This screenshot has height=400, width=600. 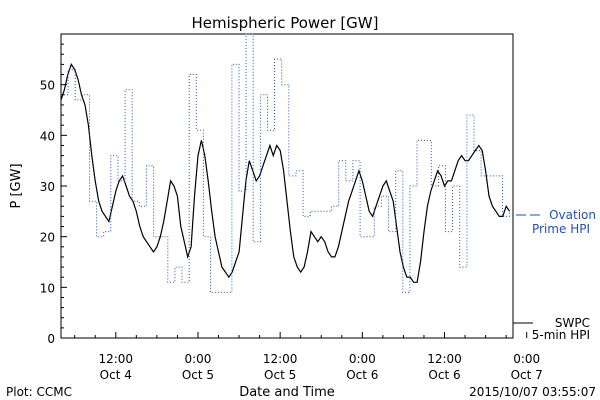 What do you see at coordinates (532, 392) in the screenshot?
I see `footer-timestamp: 2015/10/07 03:55:07` at bounding box center [532, 392].